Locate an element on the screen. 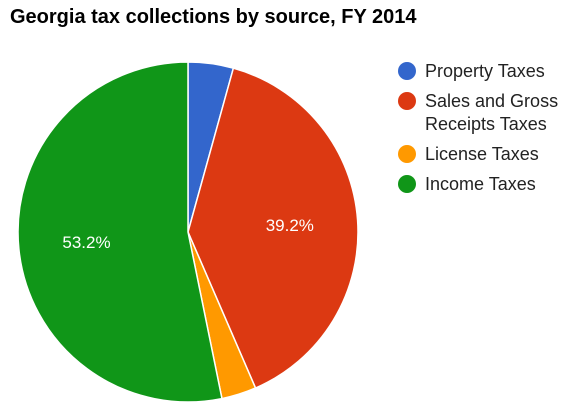 This screenshot has height=416, width=585. slice-label: 39.2% is located at coordinates (290, 225).